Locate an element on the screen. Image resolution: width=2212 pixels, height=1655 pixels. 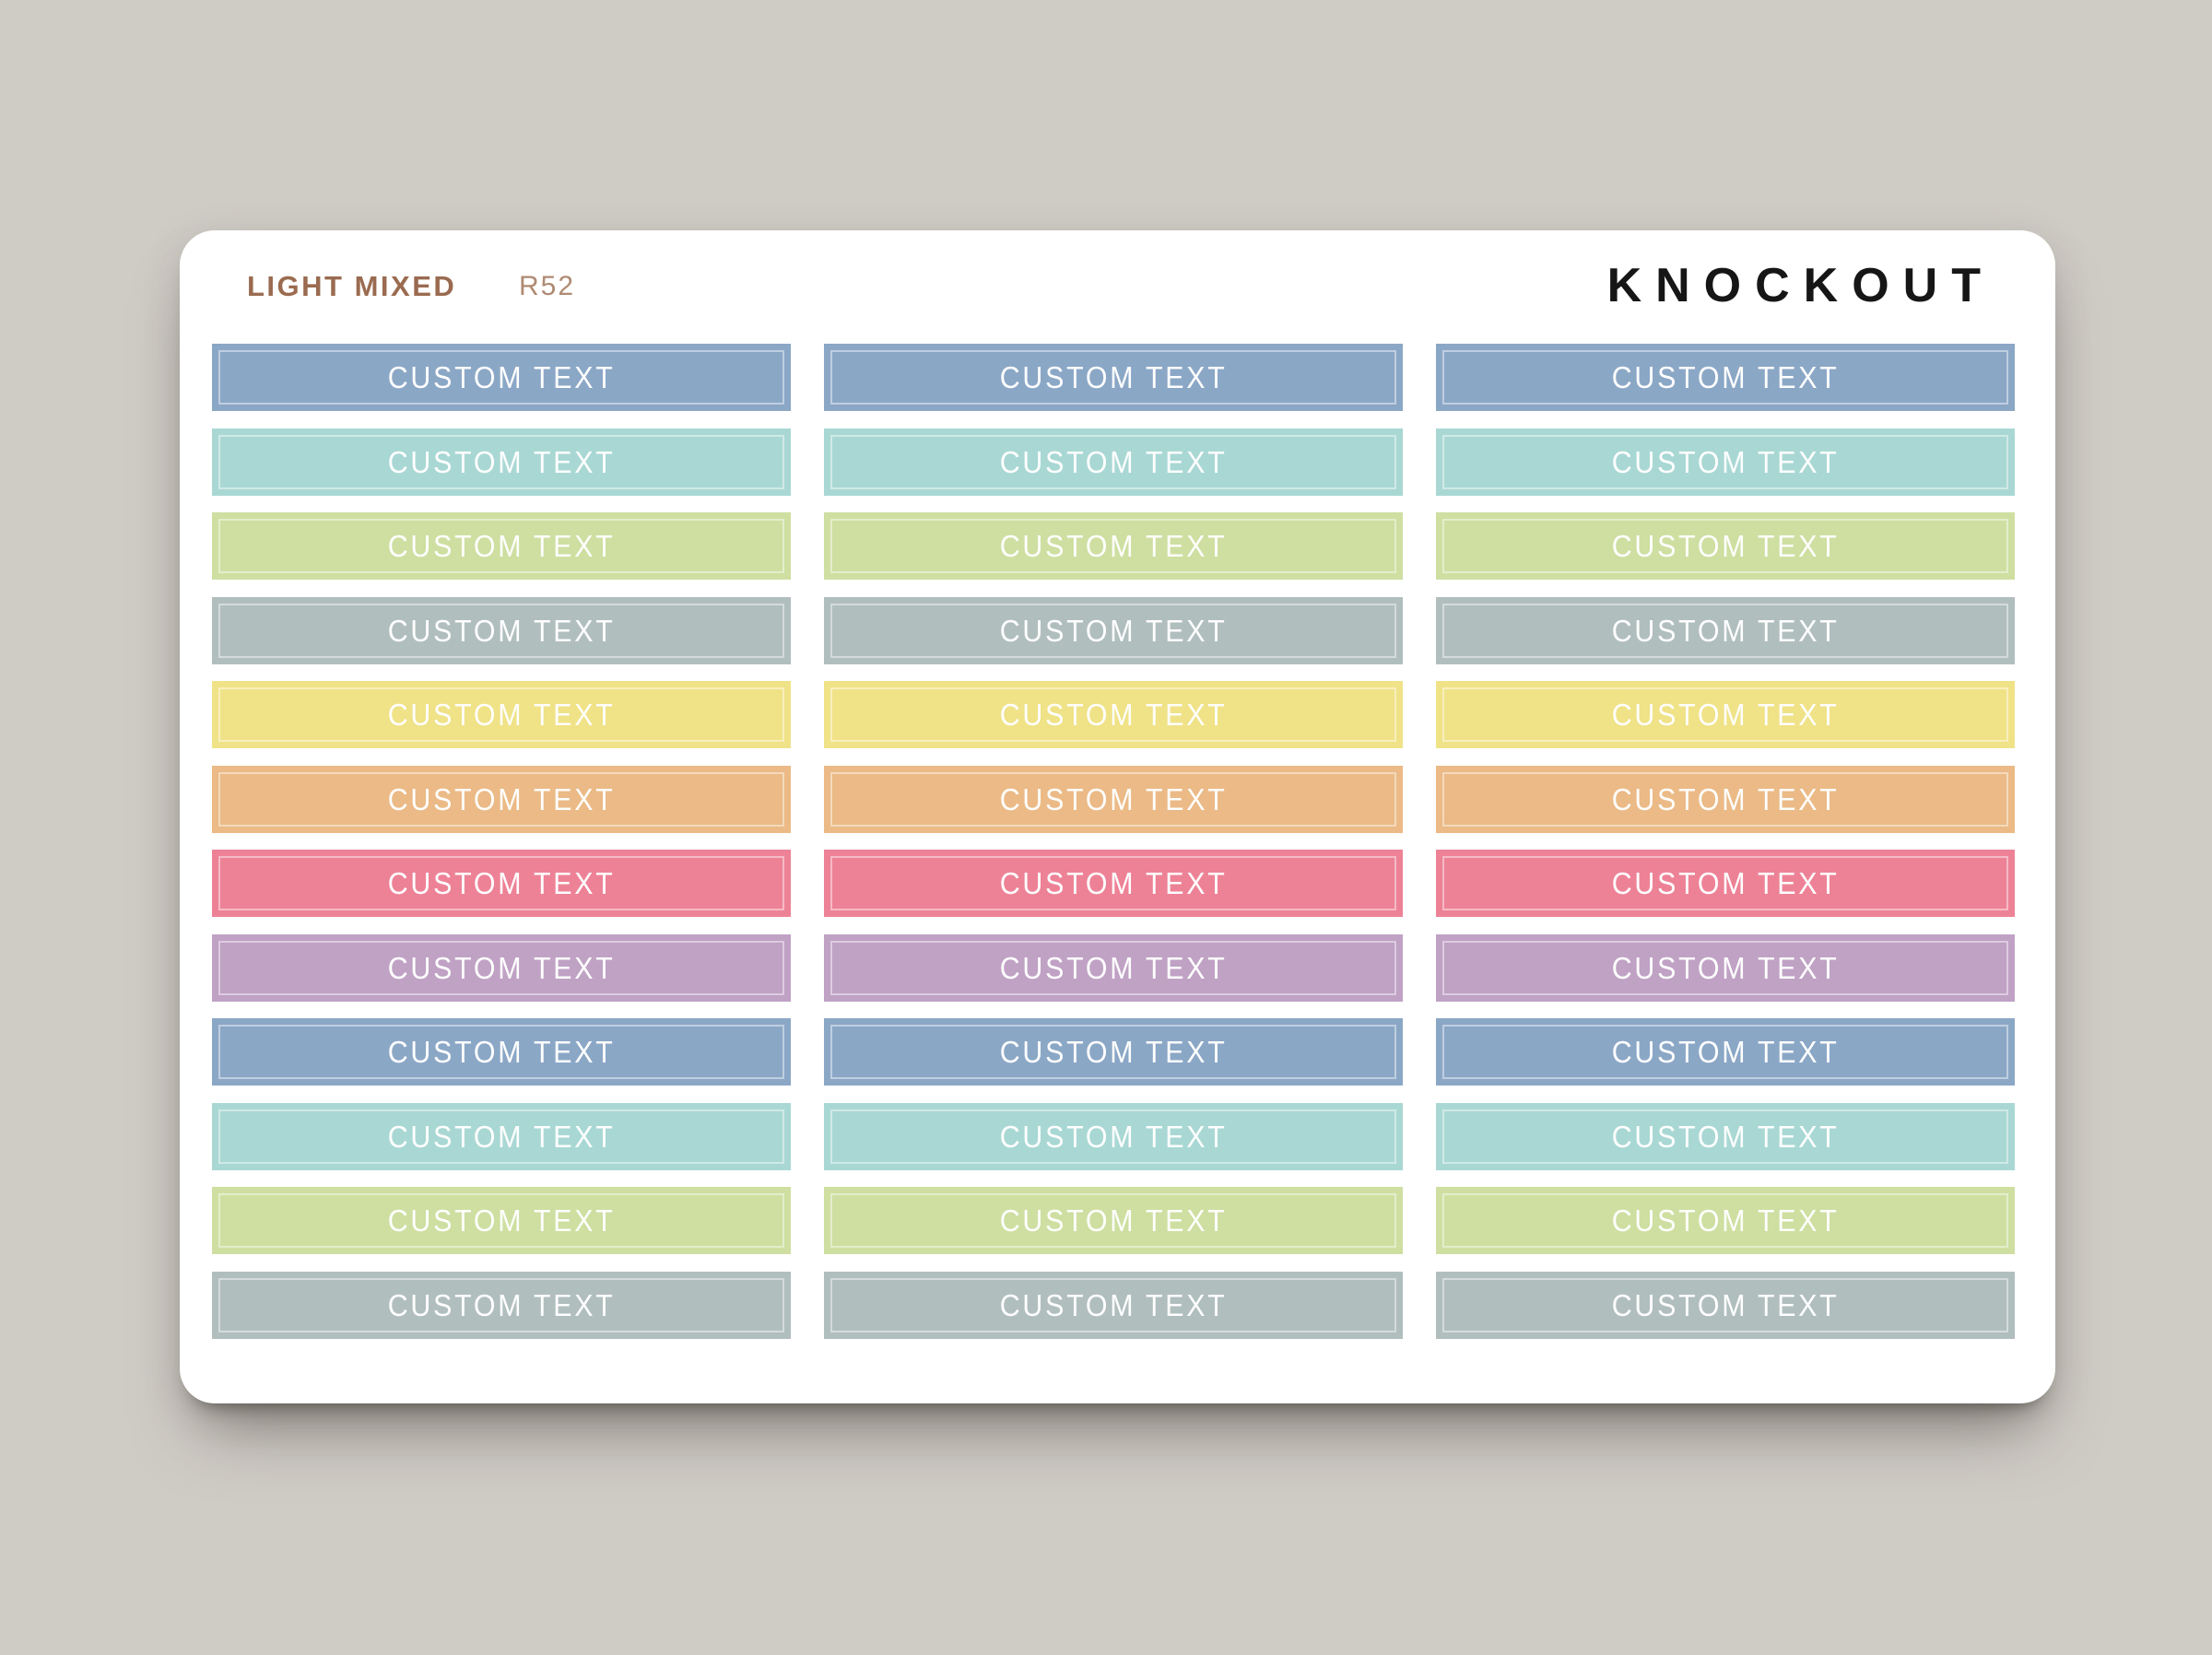
collection-name: LIGHT MIXED is located at coordinates (352, 286).